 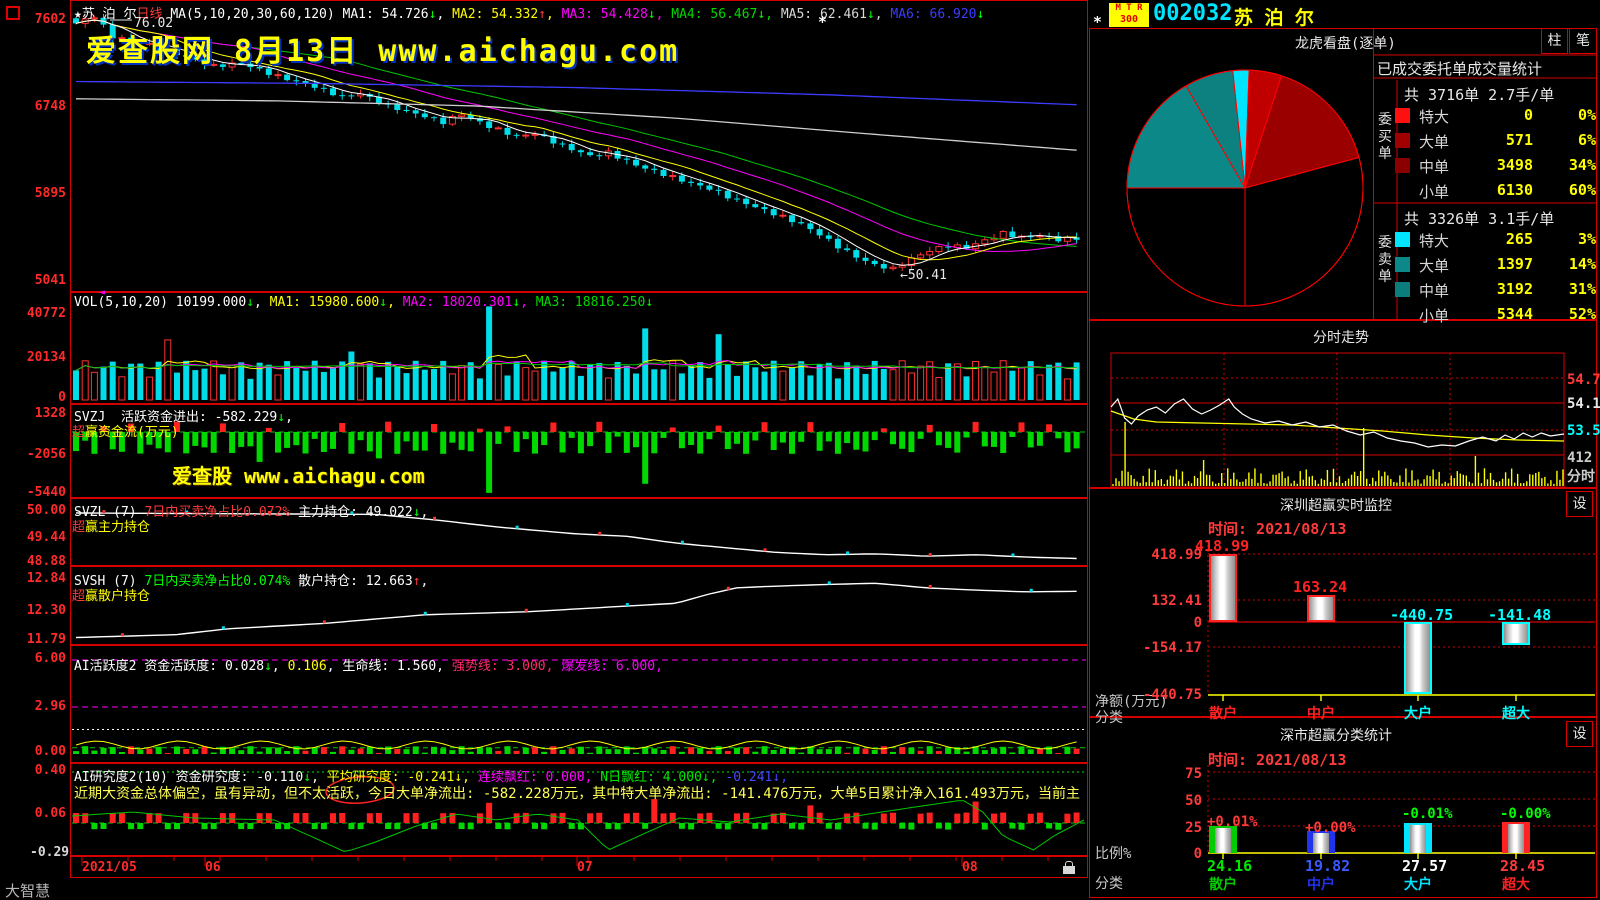 I want to click on monitor-bar-value: -440.75, so click(x=1422, y=615).